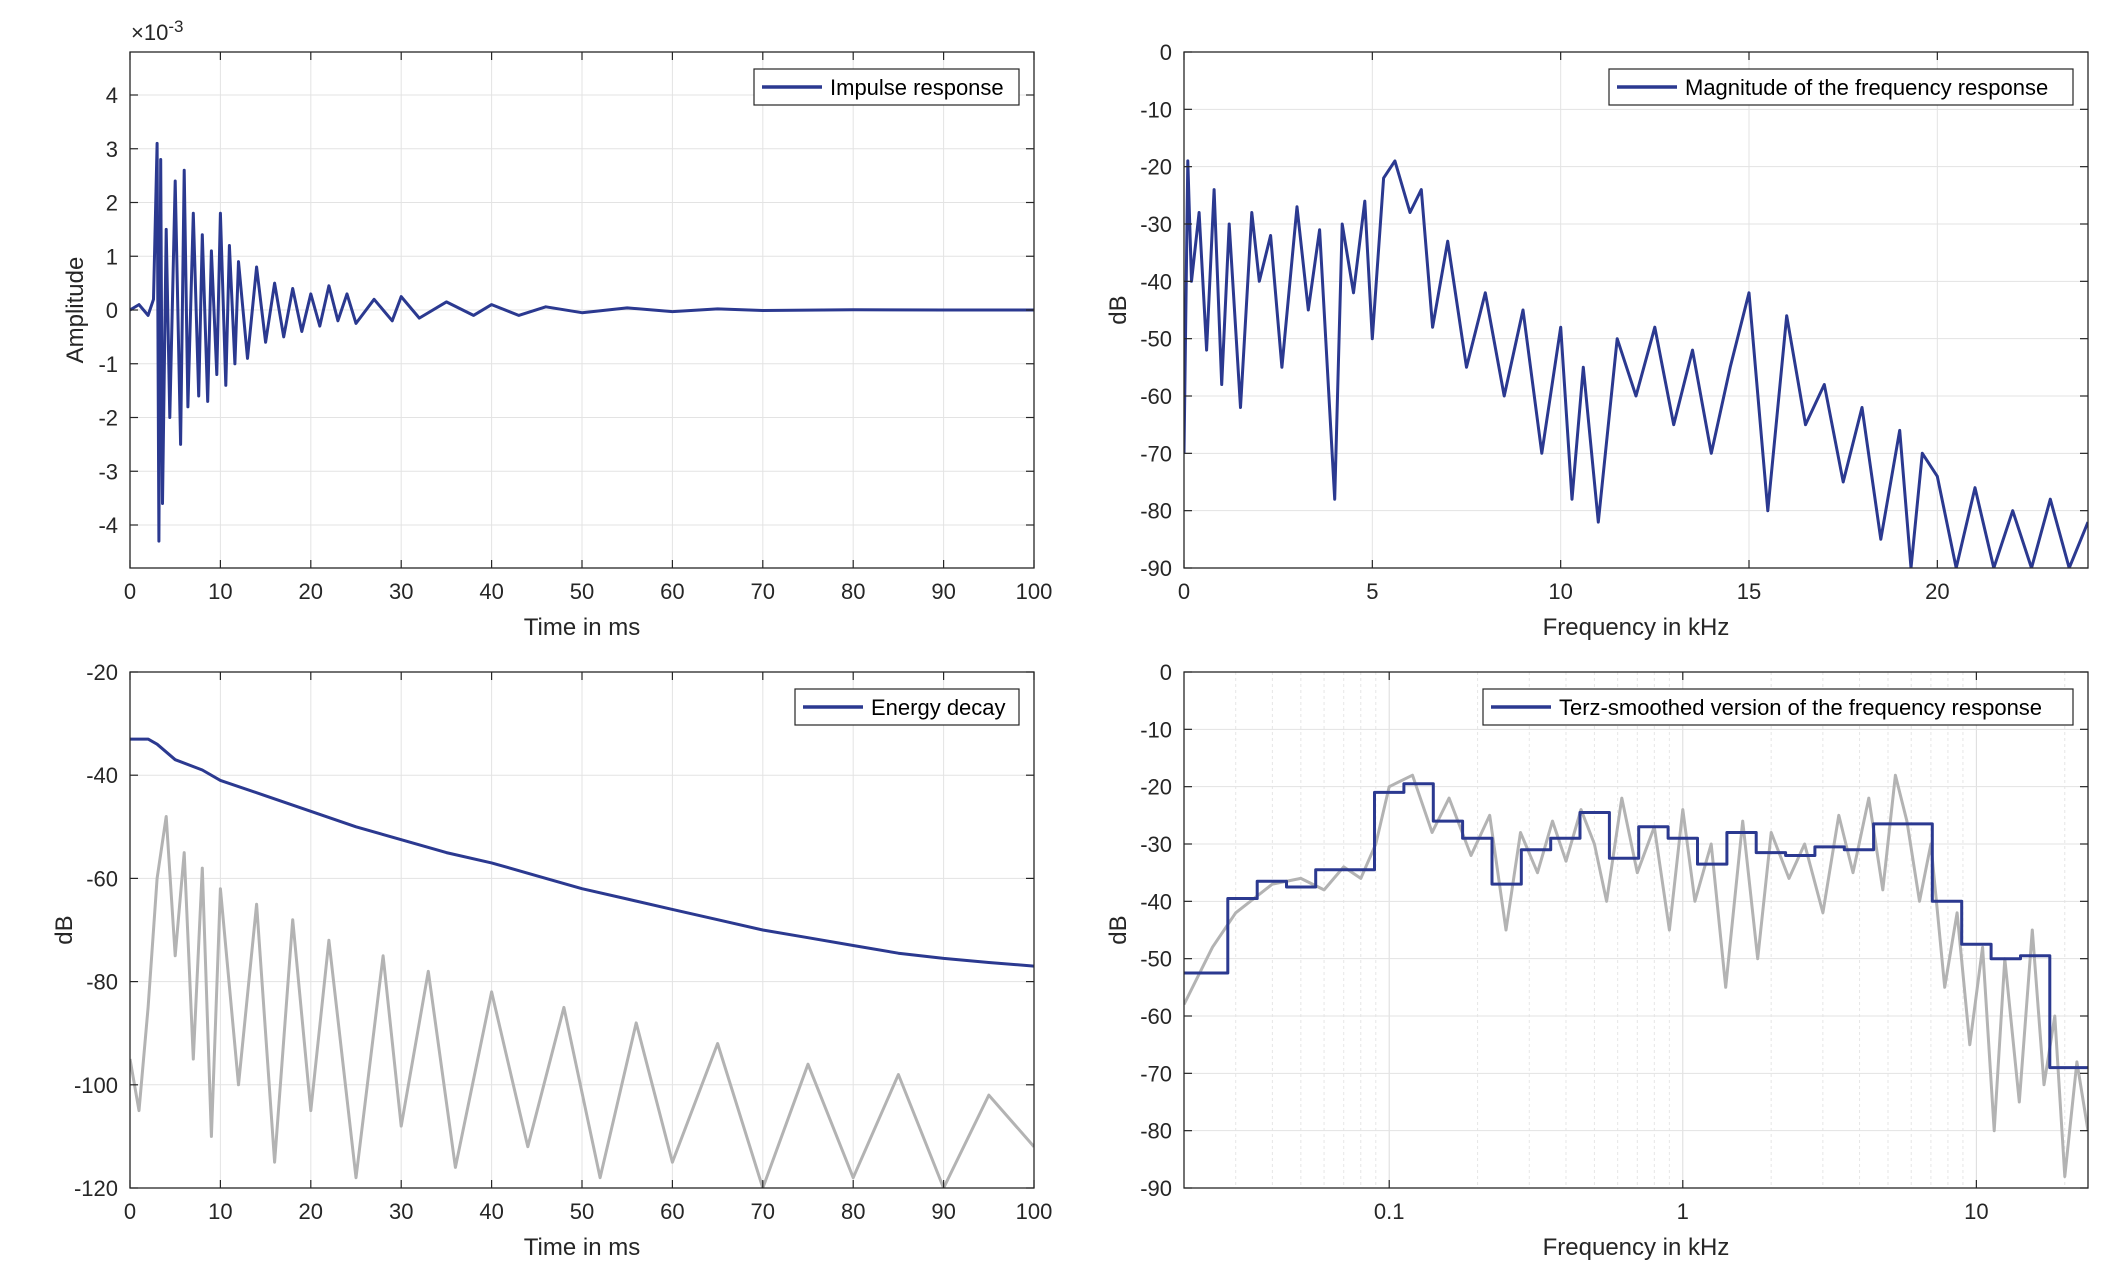 Image resolution: width=2126 pixels, height=1276 pixels. I want to click on legend: Impulse response, so click(886, 87).